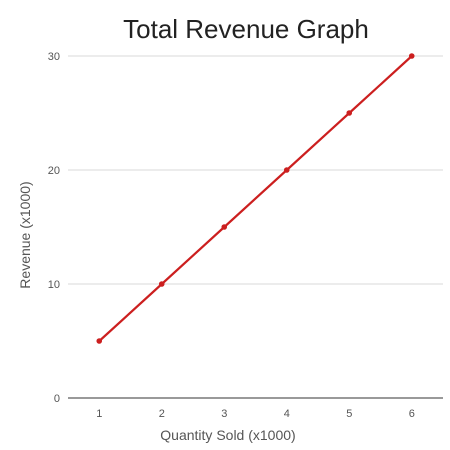 This screenshot has width=450, height=450. I want to click on y-tick-label: 10, so click(54, 285).